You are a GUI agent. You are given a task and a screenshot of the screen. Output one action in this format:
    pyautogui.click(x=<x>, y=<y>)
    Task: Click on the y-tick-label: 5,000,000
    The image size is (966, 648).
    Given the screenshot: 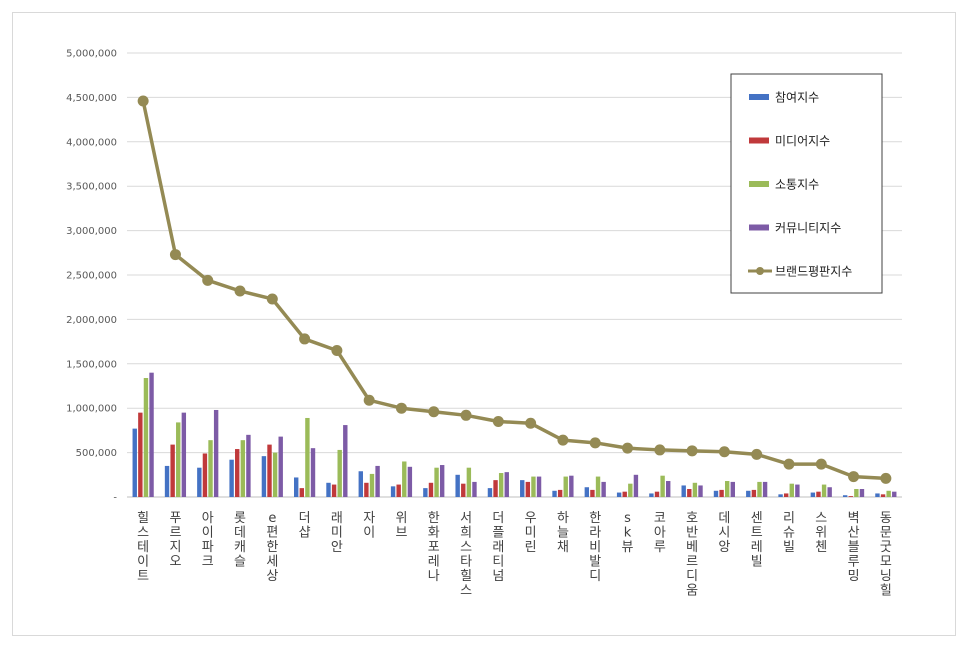 What is the action you would take?
    pyautogui.click(x=91, y=54)
    